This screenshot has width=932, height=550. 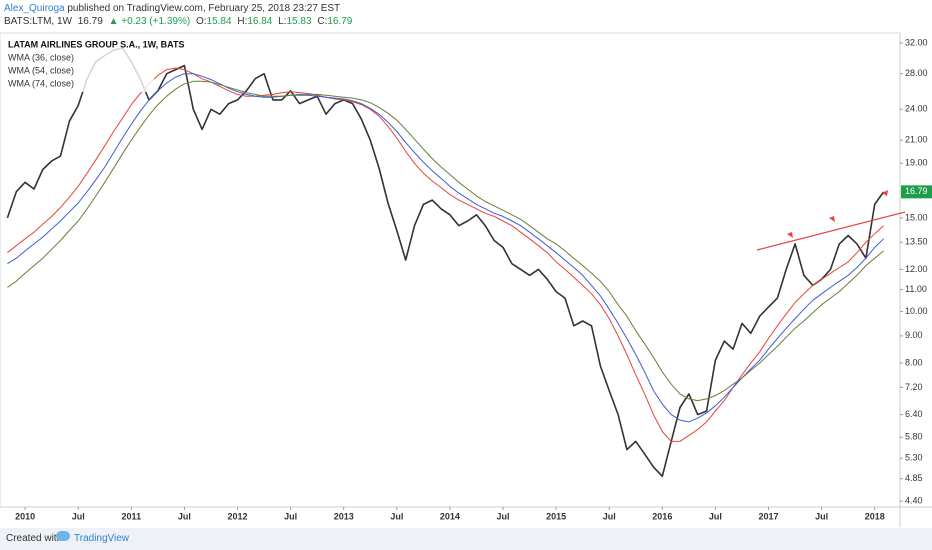 I want to click on legend-entry: WMA (54, close), so click(x=41, y=70).